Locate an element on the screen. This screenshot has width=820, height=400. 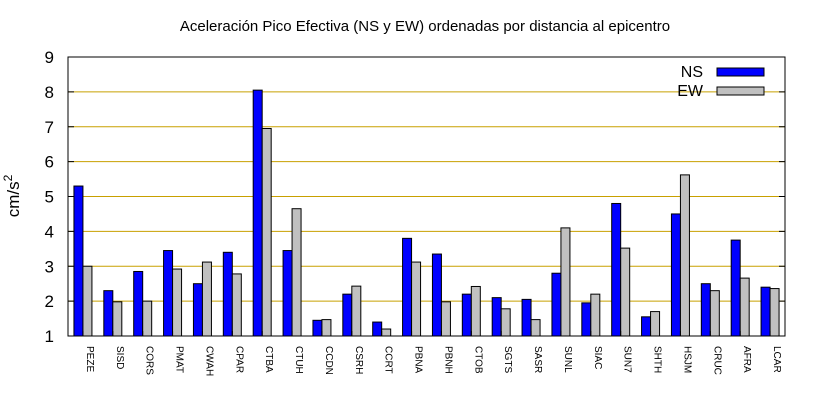
x-tick-label: PBNA is located at coordinates (418, 360).